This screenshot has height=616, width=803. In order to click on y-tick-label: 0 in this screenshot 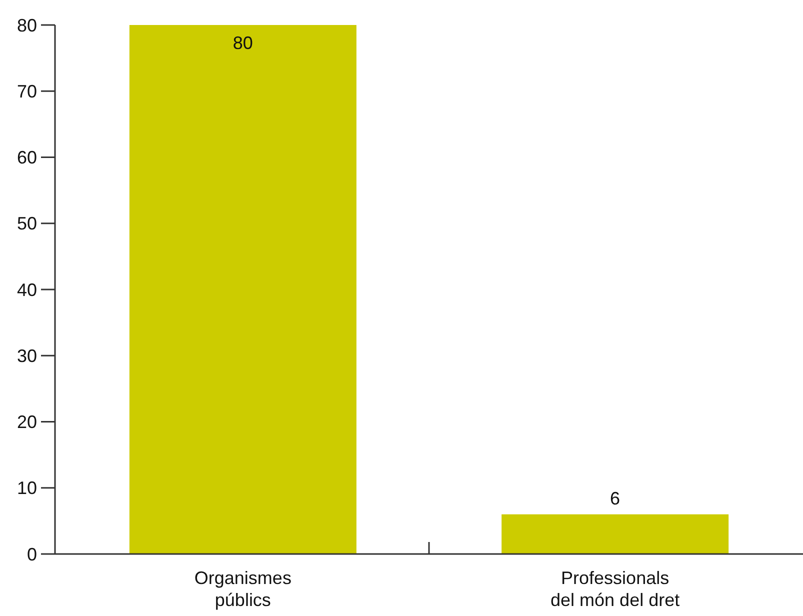, I will do `click(31, 554)`.